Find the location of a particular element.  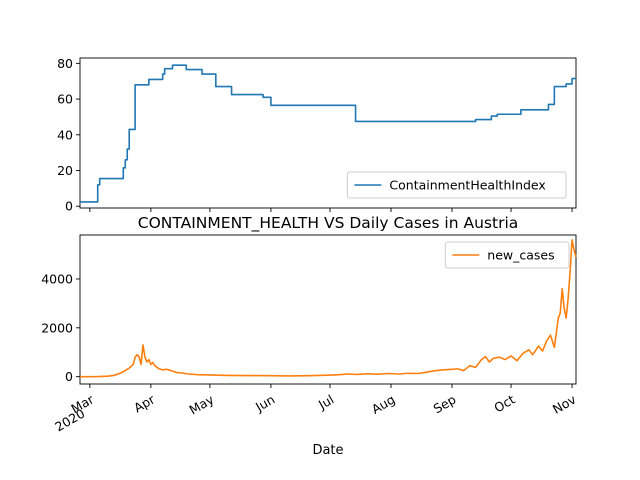

bottom-y-ticks: 0 2000 4000 is located at coordinates (60, 327).